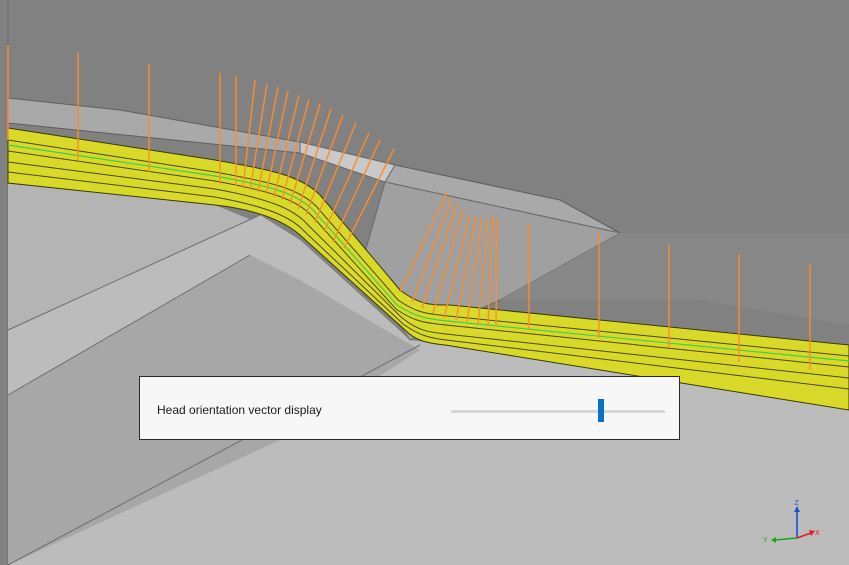  I want to click on slider-thumb, so click(600, 410).